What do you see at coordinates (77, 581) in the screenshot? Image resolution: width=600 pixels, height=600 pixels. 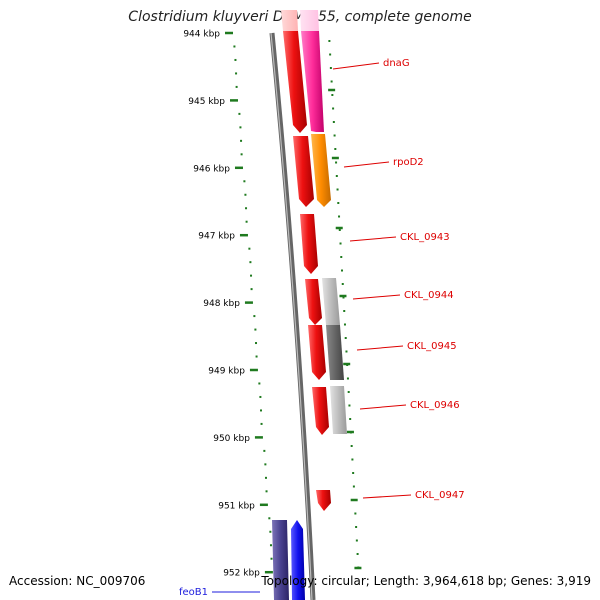 I see `accession-text: Accession: NC_009706` at bounding box center [77, 581].